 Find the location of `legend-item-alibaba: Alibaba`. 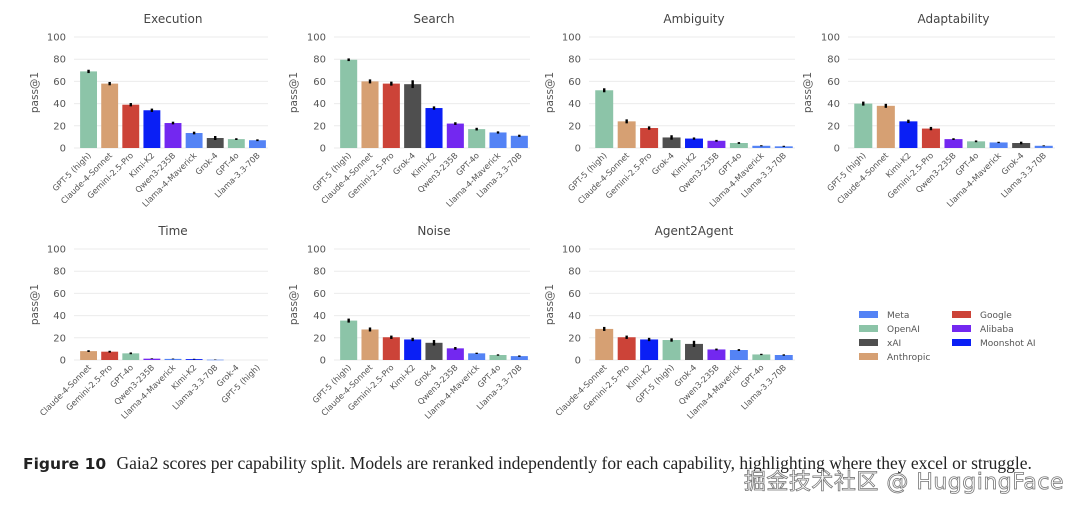

legend-item-alibaba: Alibaba is located at coordinates (983, 330).